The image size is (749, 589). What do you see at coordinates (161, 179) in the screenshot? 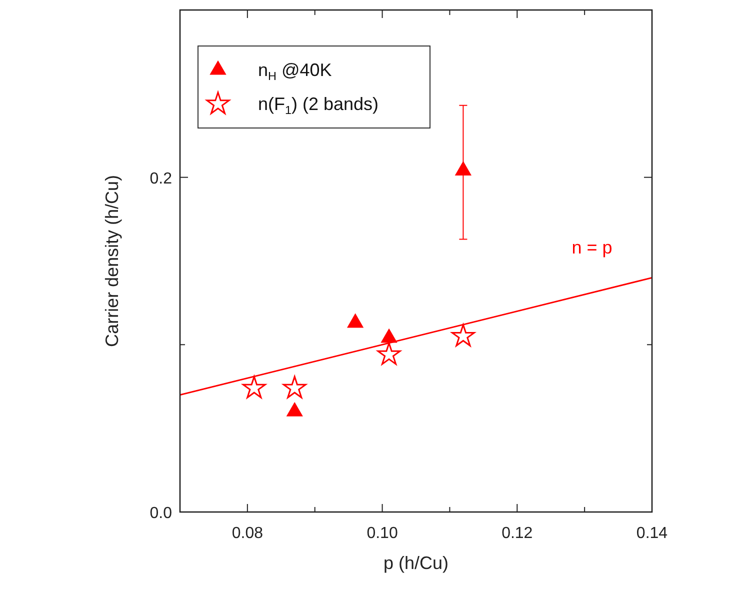
I see `y-tick-label: 0.2` at bounding box center [161, 179].